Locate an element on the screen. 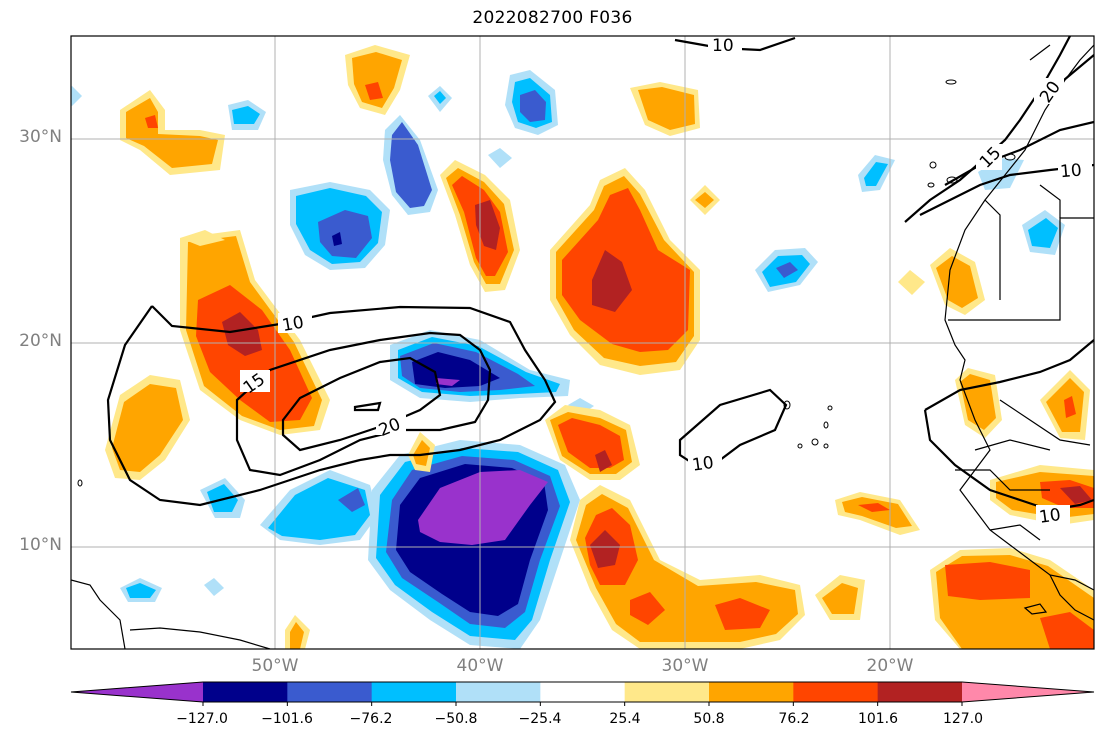 Image resolution: width=1105 pixels, height=741 pixels. colorbar-tick-label: −127.0 is located at coordinates (202, 719).